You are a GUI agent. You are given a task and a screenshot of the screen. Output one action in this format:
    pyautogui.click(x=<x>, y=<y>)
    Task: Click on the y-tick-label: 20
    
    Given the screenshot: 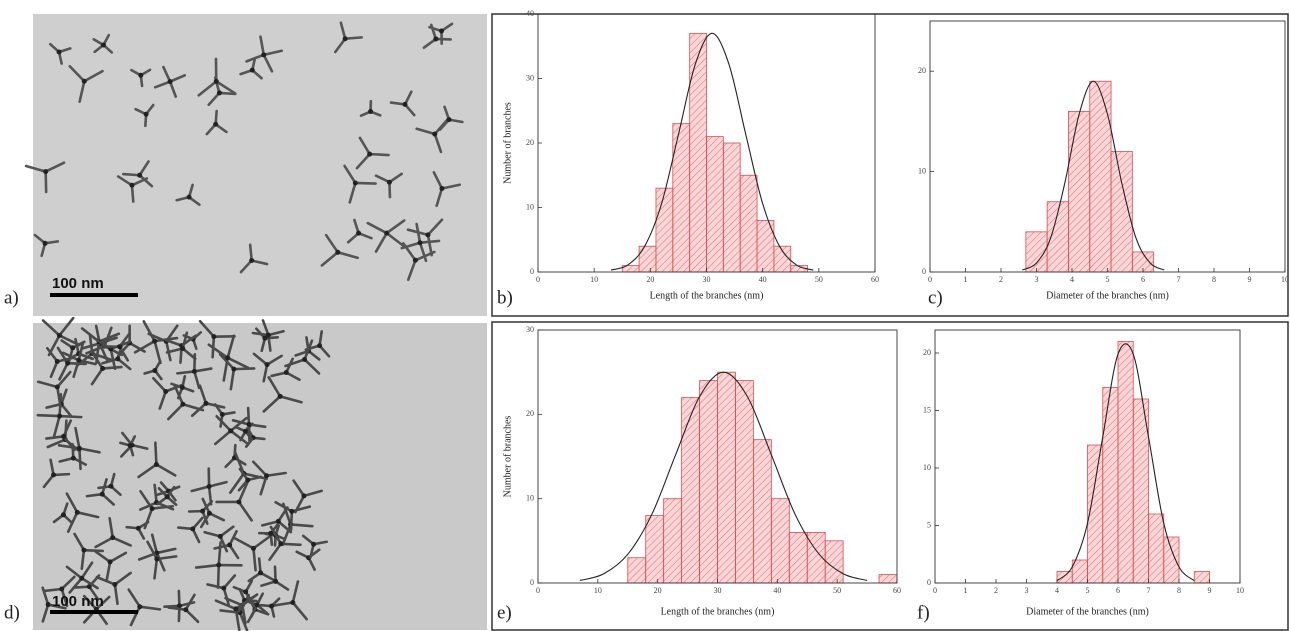 What is the action you would take?
    pyautogui.click(x=530, y=142)
    